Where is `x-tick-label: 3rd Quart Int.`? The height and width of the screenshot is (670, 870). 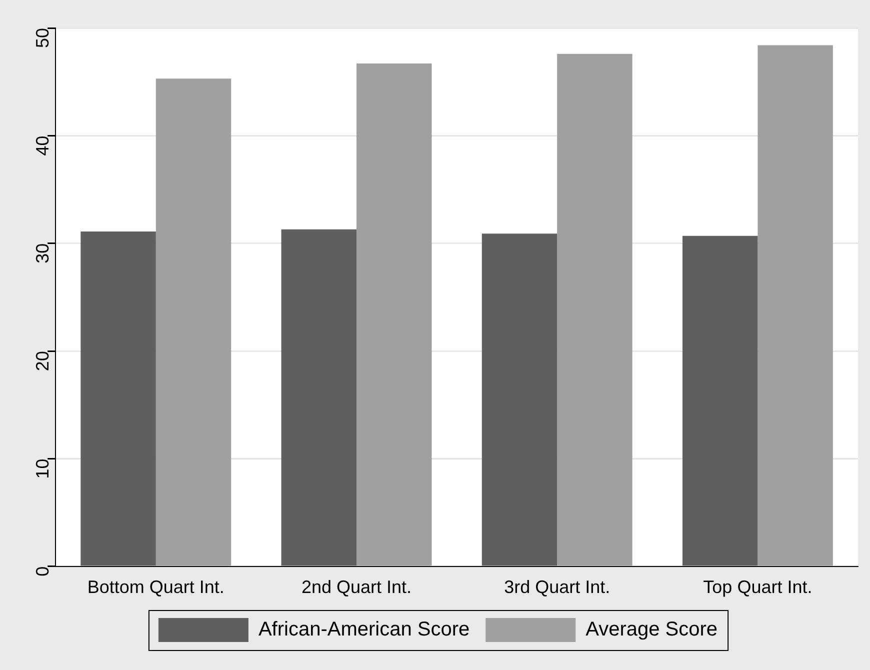 x-tick-label: 3rd Quart Int. is located at coordinates (557, 587).